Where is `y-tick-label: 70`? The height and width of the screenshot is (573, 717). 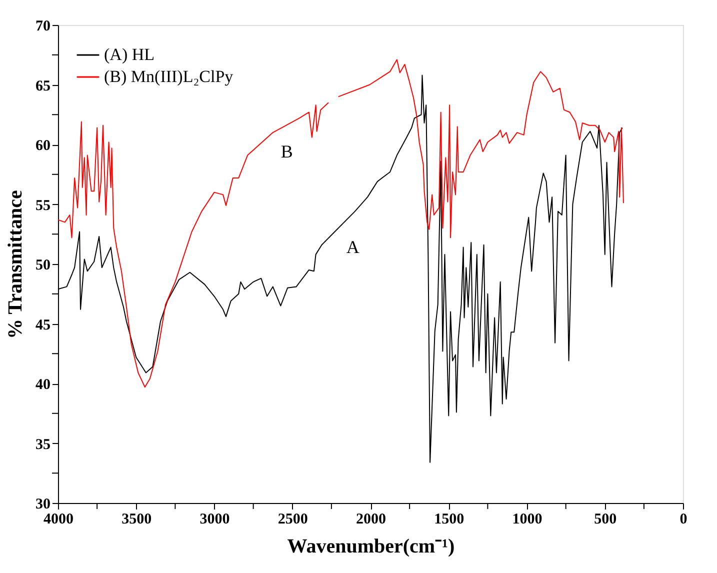 y-tick-label: 70 is located at coordinates (43, 26).